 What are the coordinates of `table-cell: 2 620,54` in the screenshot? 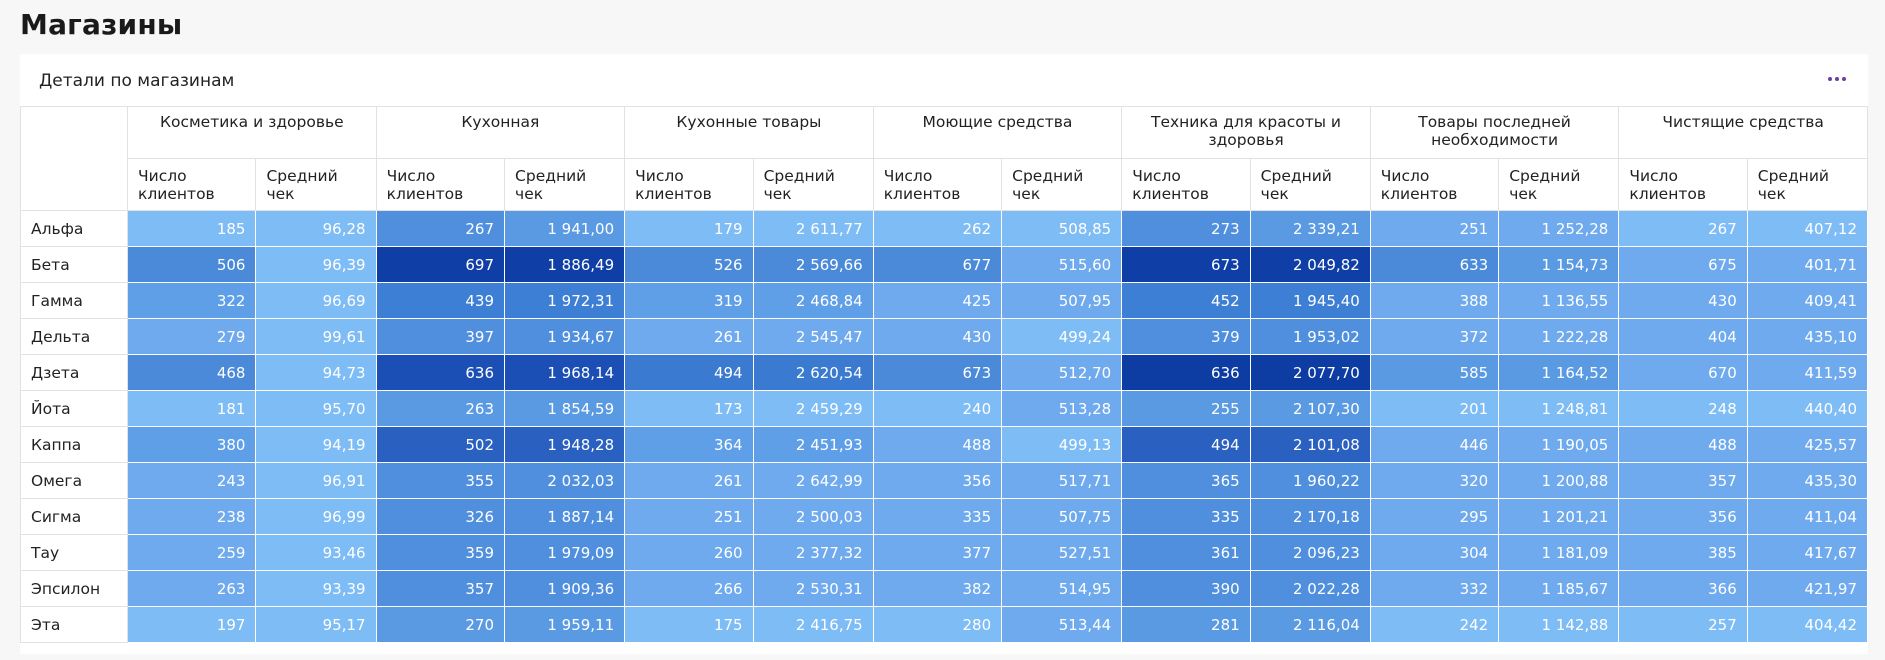 It's located at (813, 372).